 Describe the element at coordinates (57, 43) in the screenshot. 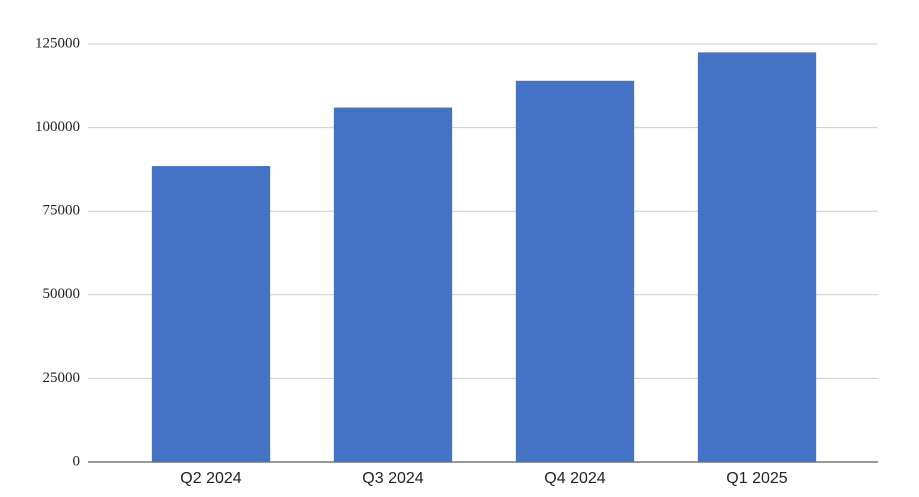

I see `y-tick-label: 125000` at that location.